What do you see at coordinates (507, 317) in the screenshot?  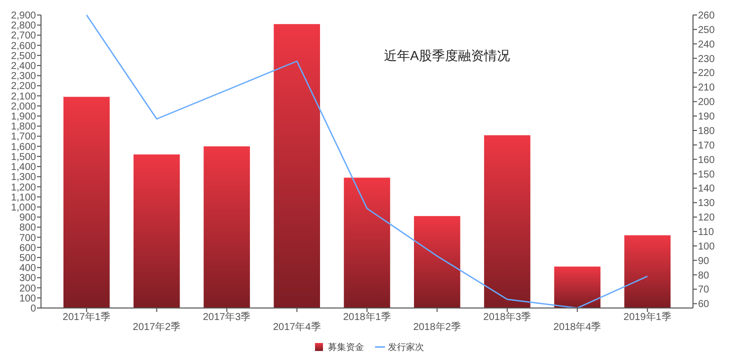 I see `x-tick-label: 2018年3季` at bounding box center [507, 317].